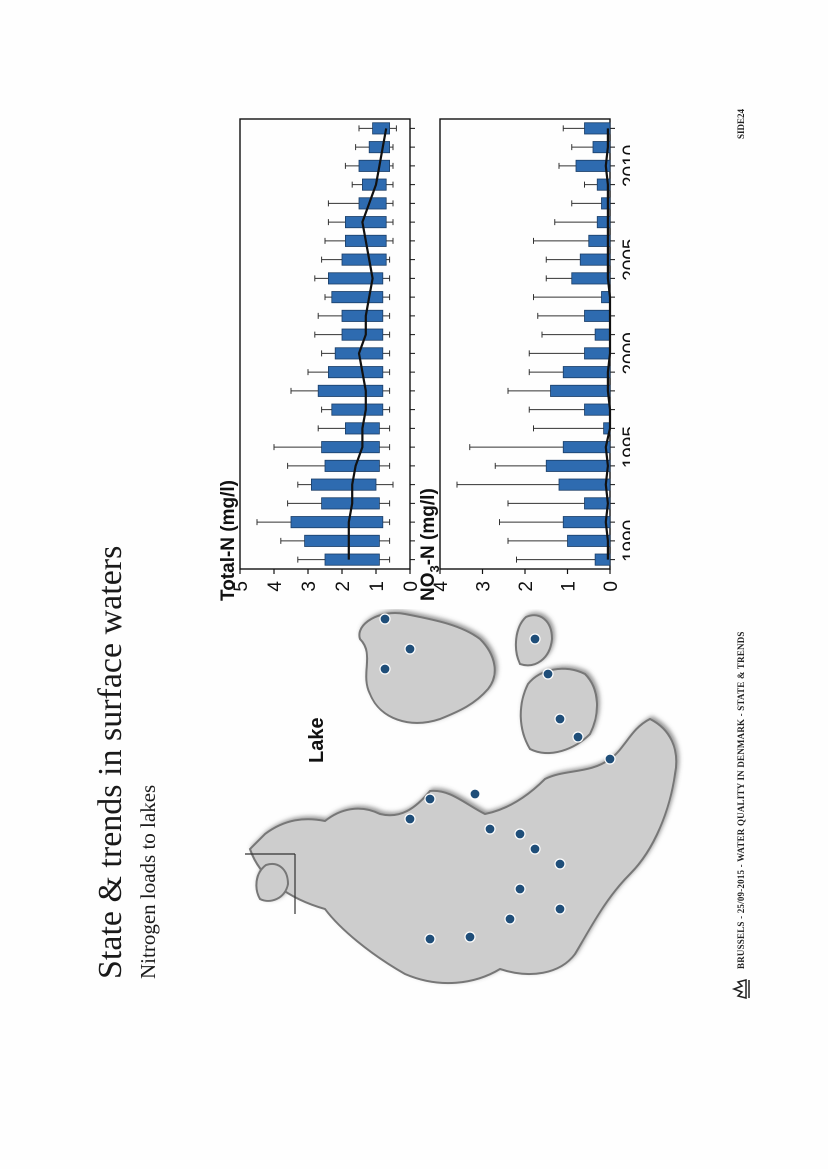  I want to click on x-tick-label: 2010, so click(625, 166).